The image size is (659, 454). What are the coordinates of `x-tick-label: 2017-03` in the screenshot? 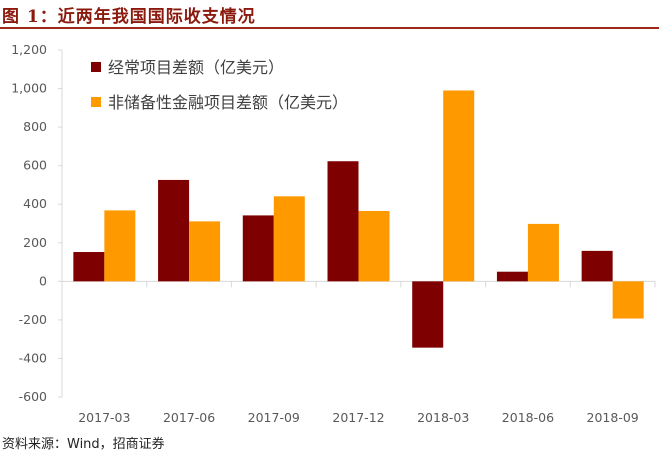 It's located at (104, 417).